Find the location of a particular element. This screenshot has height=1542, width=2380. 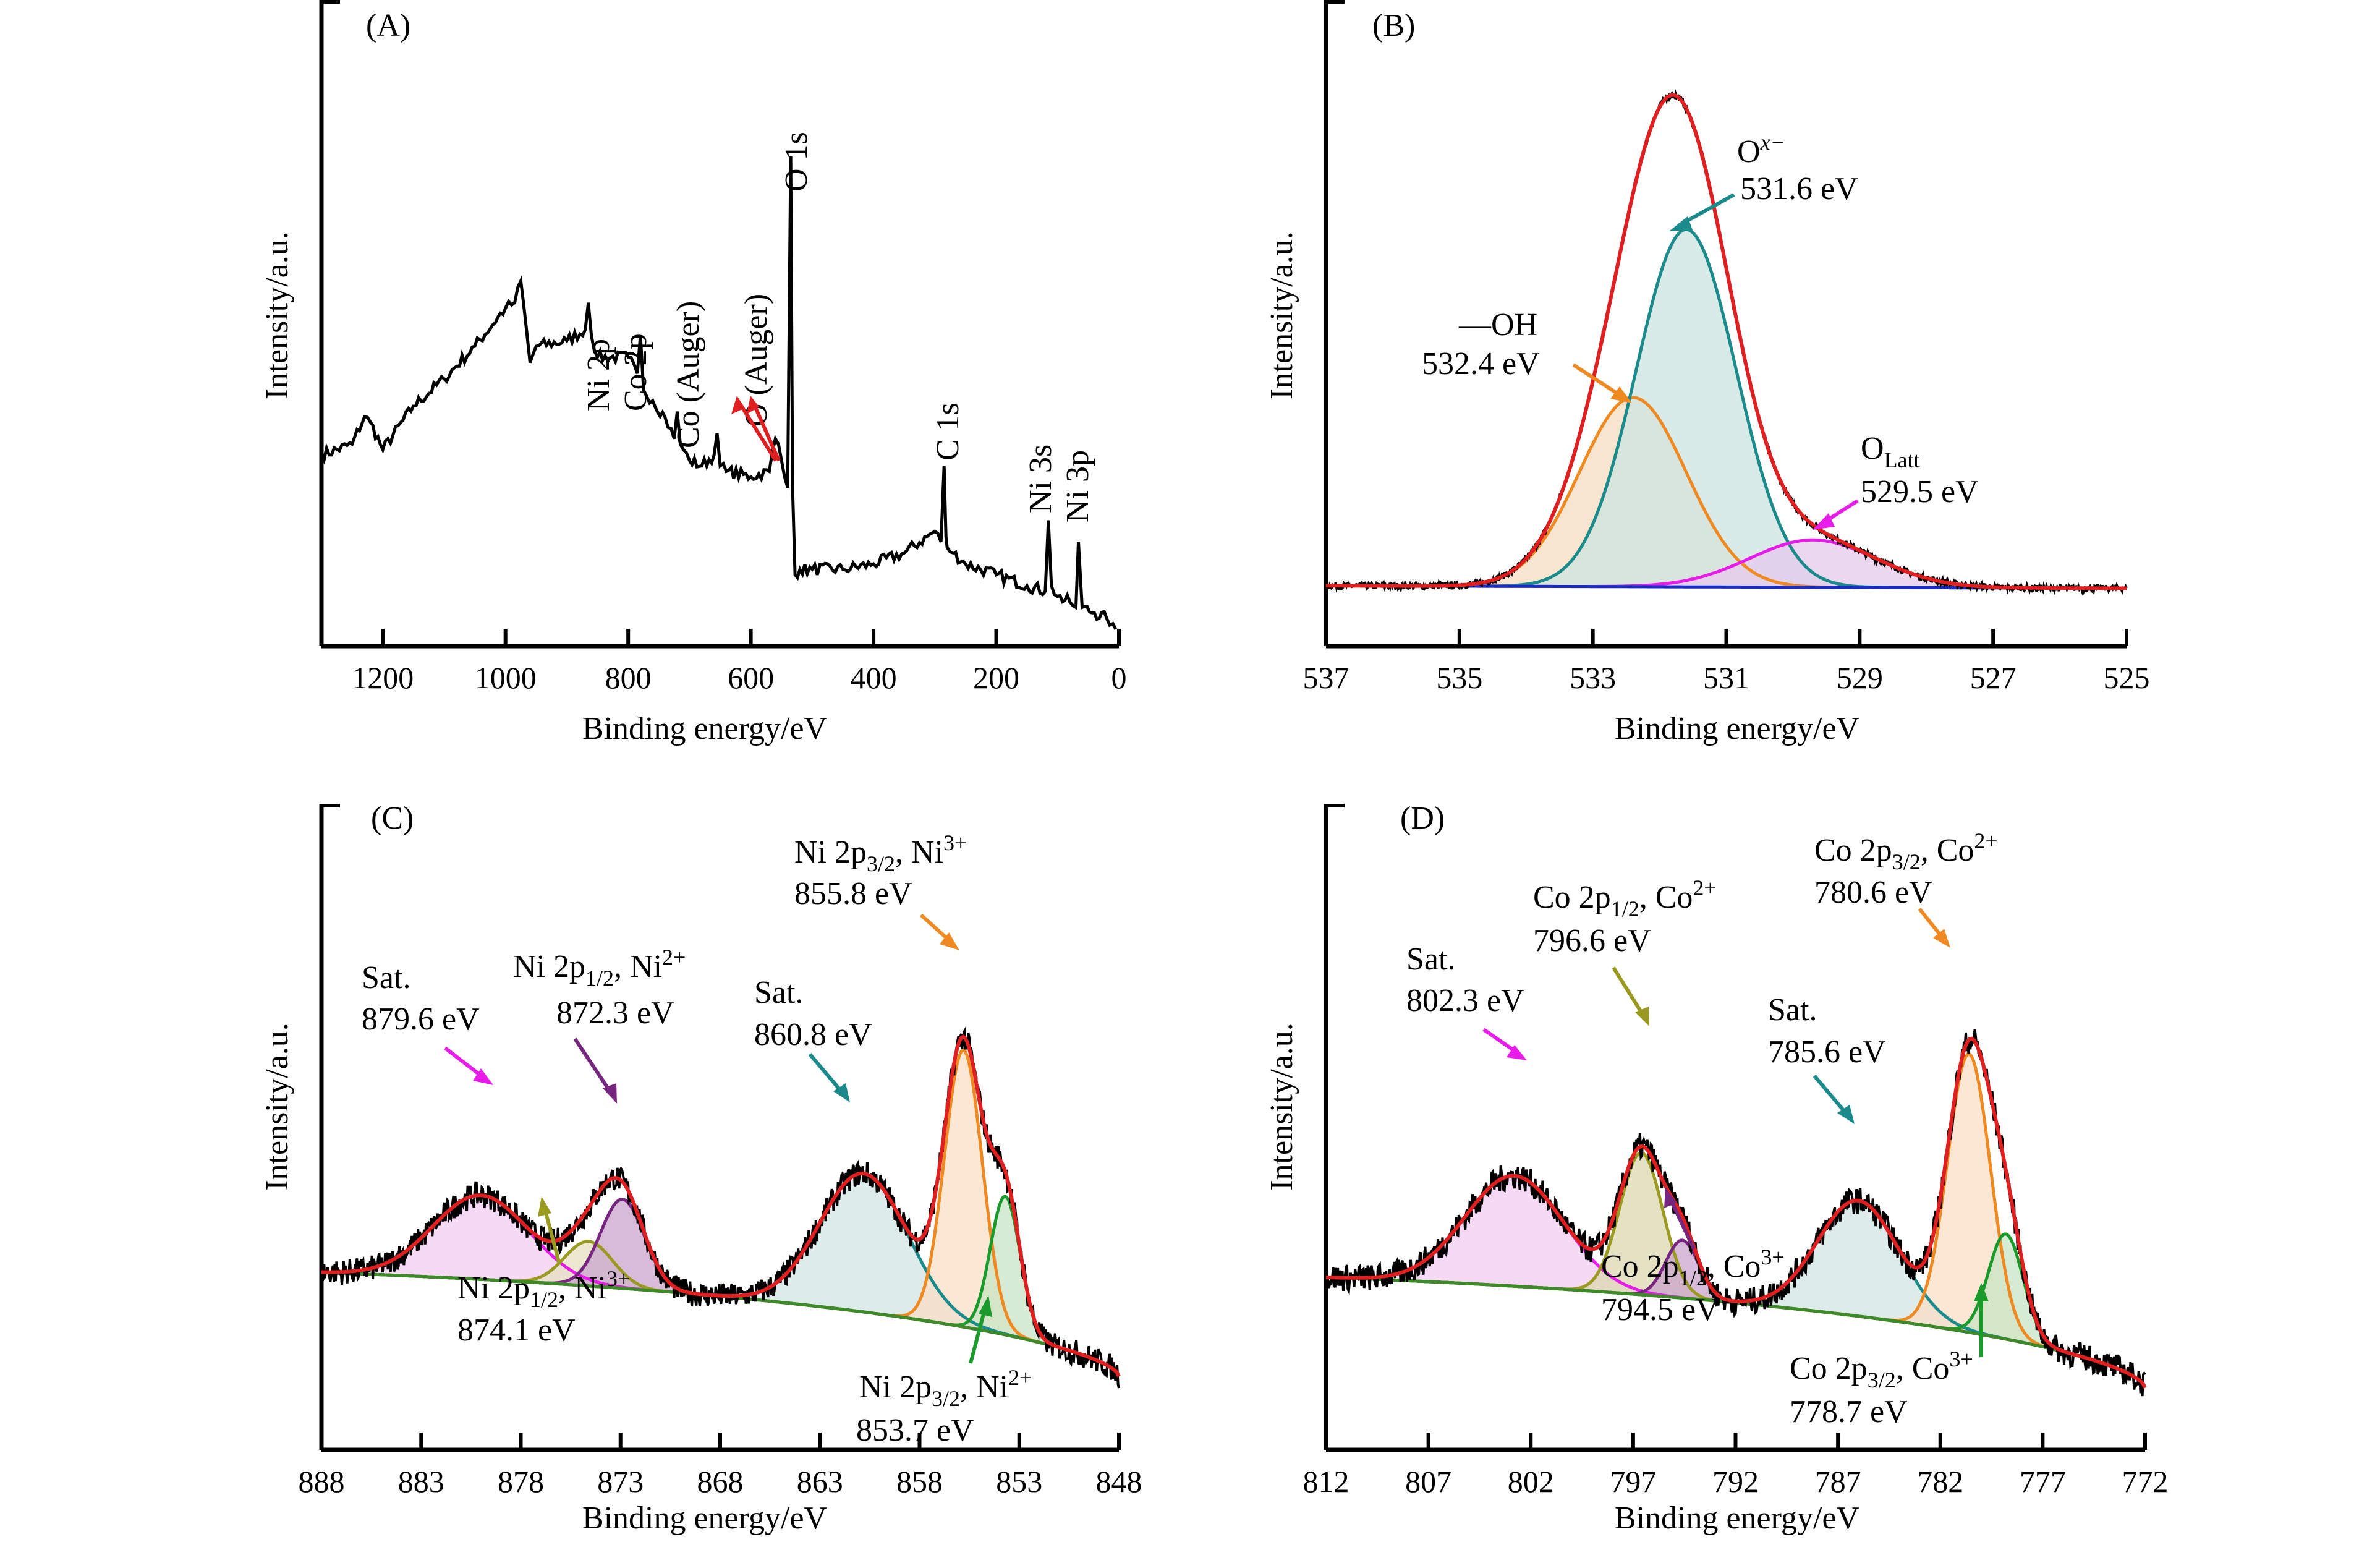

ann-b-olatt: OLatt is located at coordinates (1890, 451).